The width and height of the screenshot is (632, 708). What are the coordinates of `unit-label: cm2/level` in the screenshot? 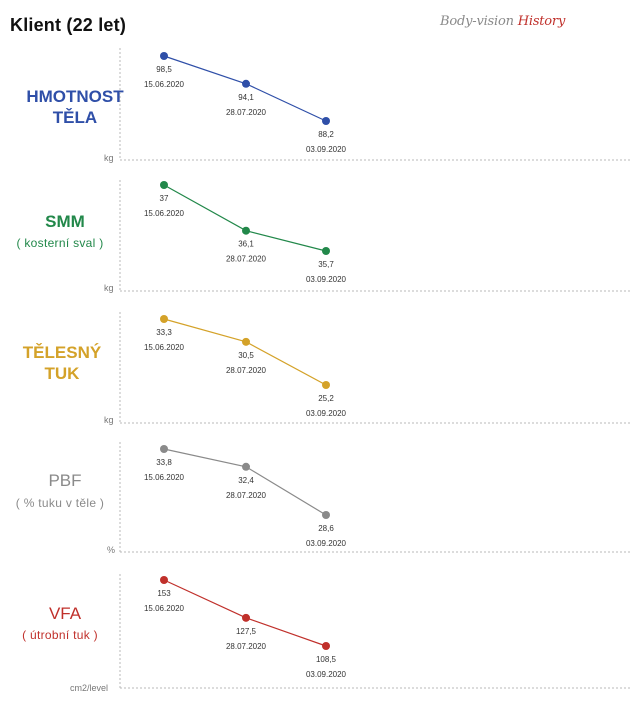 It's located at (89, 688).